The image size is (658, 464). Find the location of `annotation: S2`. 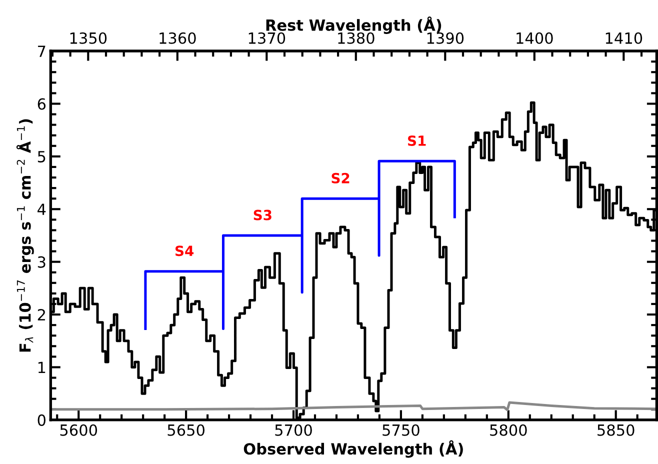

annotation: S2 is located at coordinates (341, 178).